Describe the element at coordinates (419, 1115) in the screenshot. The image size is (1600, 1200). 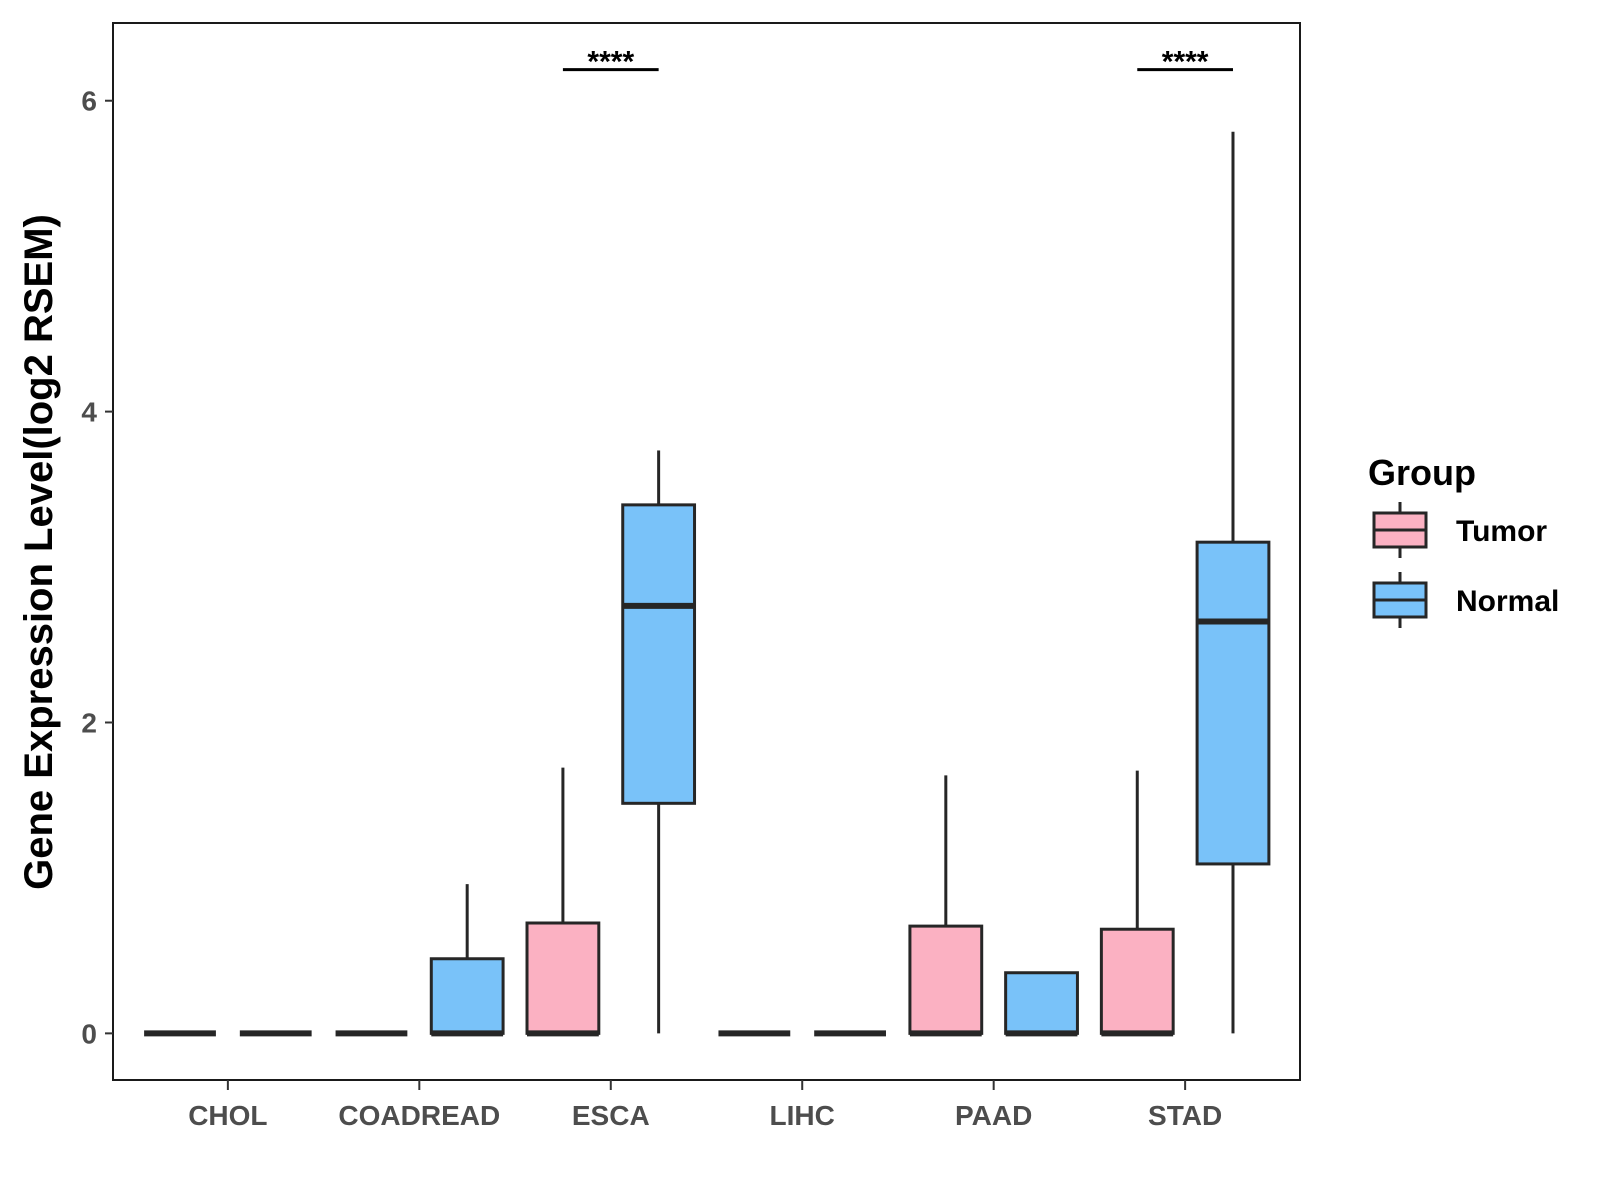
I see `x-tick-label: COADREAD` at that location.